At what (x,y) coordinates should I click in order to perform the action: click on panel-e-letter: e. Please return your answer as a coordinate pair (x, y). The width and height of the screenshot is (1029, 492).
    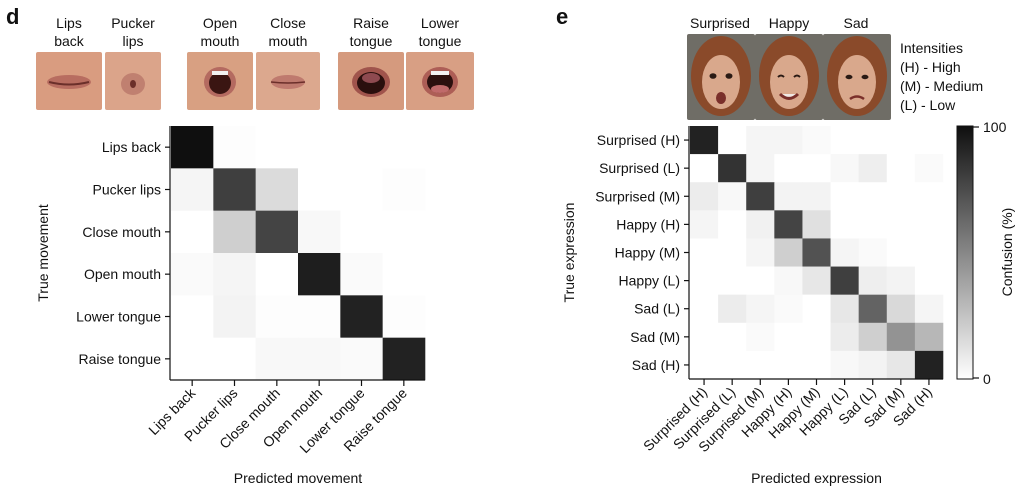
    Looking at the image, I should click on (562, 16).